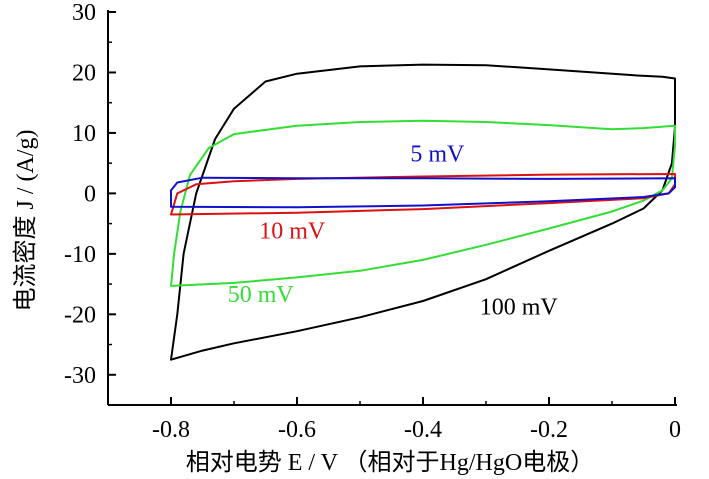 Image resolution: width=709 pixels, height=479 pixels. I want to click on series-line-5-mv, so click(423, 192).